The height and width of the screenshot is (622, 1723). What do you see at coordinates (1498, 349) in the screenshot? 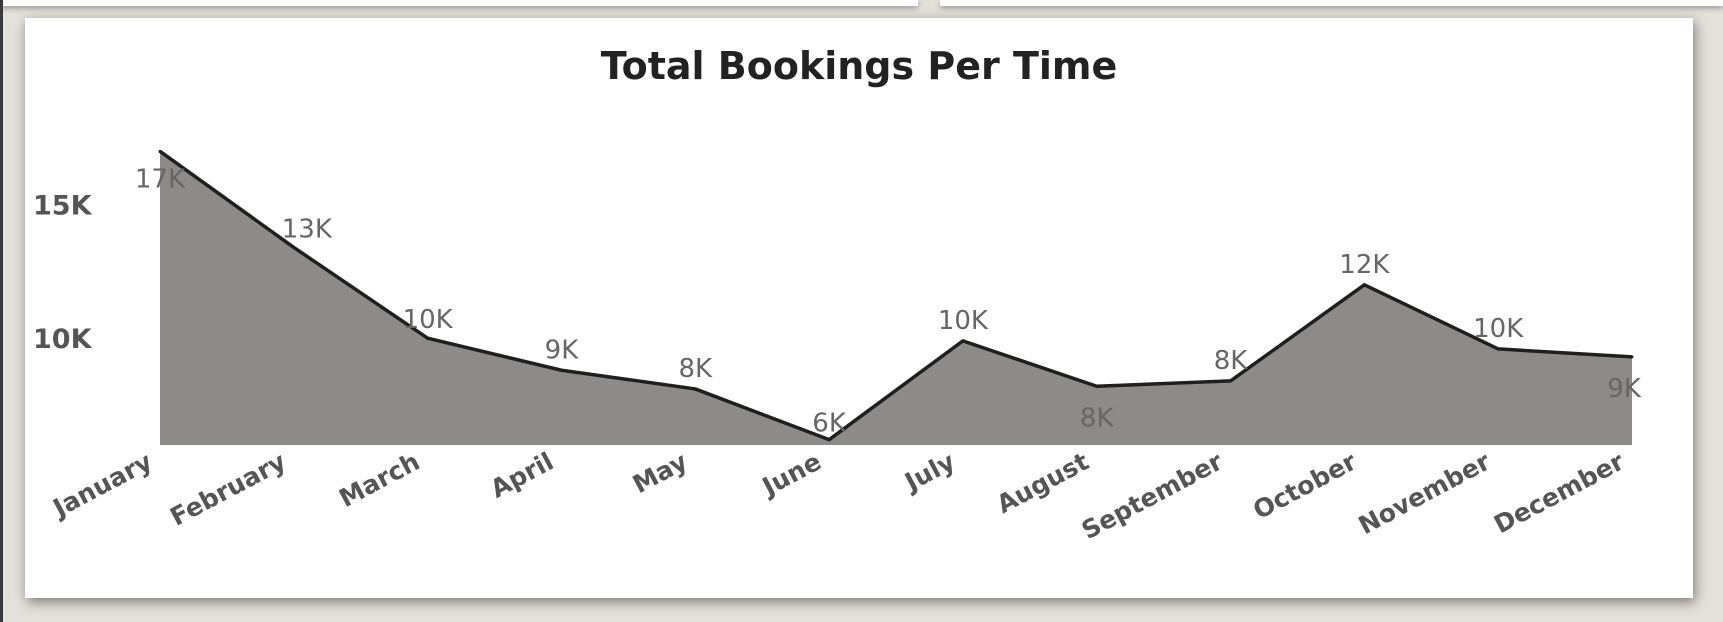
I see `data-point-november` at bounding box center [1498, 349].